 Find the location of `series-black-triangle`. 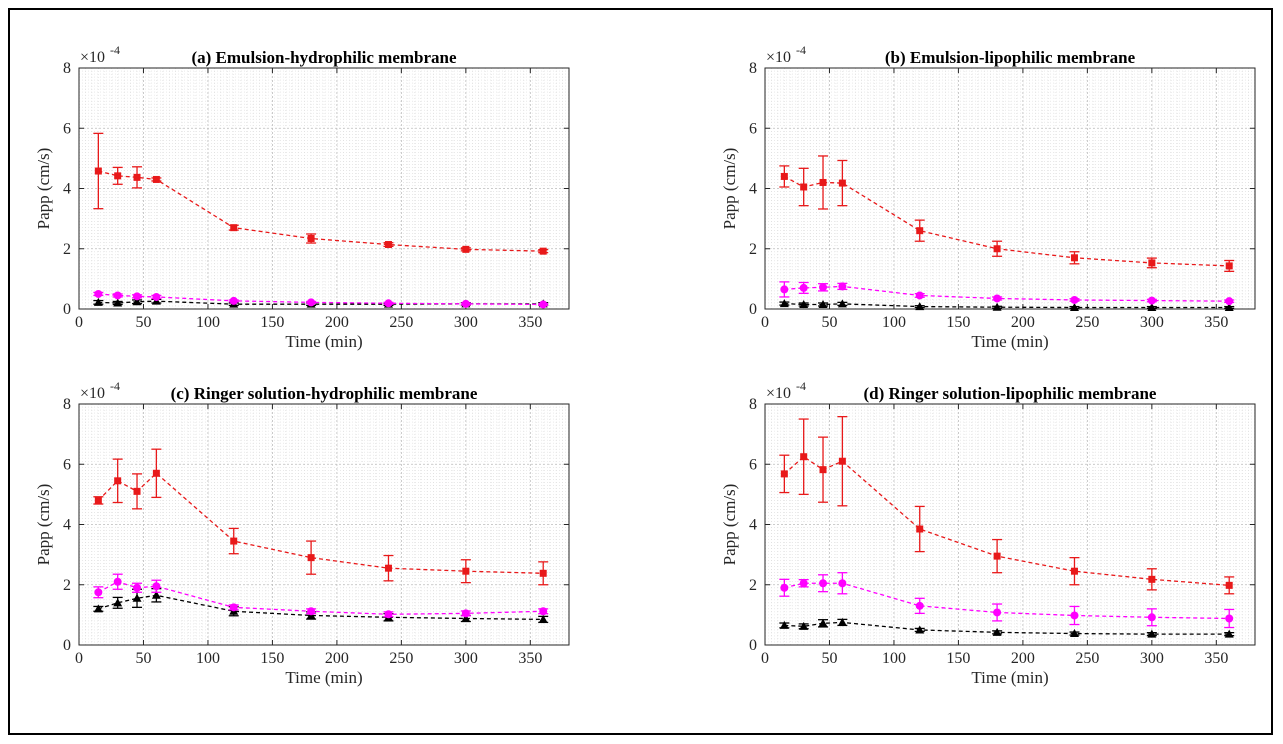

series-black-triangle is located at coordinates (1007, 305).